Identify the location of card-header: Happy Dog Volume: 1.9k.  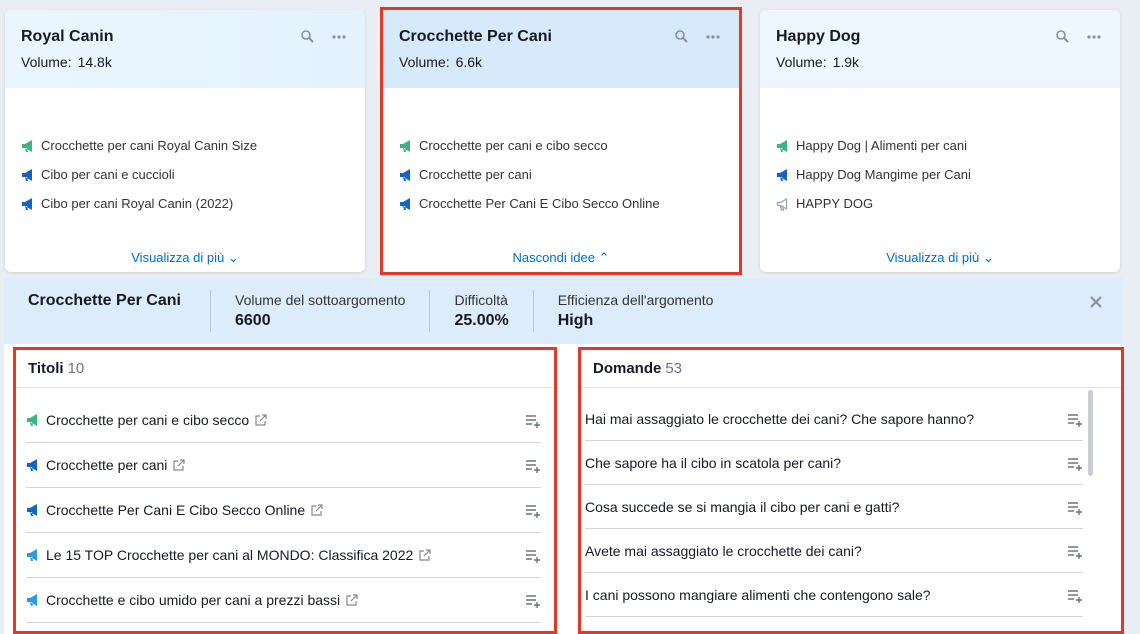
(940, 49).